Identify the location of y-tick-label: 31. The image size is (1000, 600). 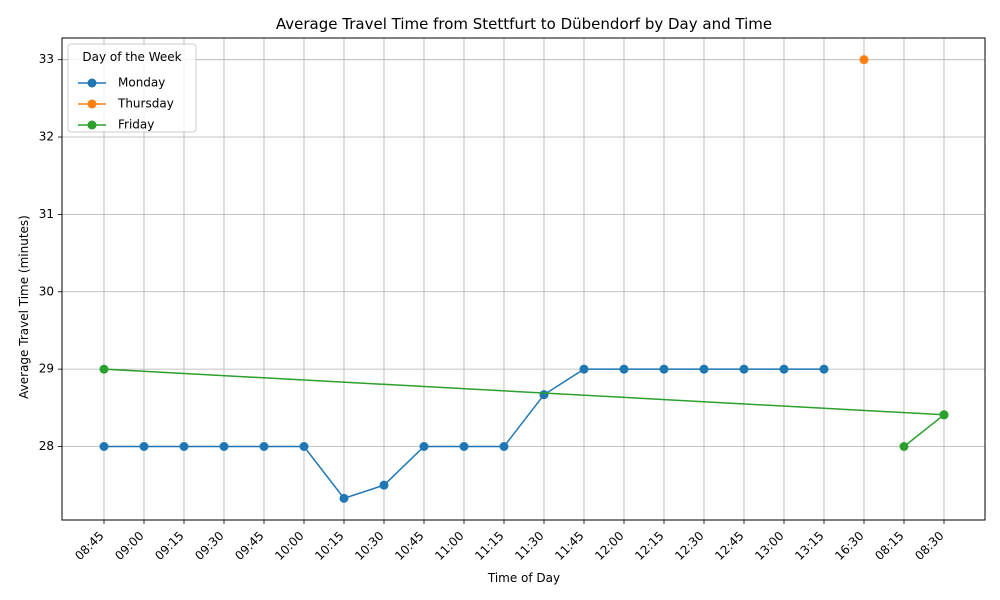
(46, 214).